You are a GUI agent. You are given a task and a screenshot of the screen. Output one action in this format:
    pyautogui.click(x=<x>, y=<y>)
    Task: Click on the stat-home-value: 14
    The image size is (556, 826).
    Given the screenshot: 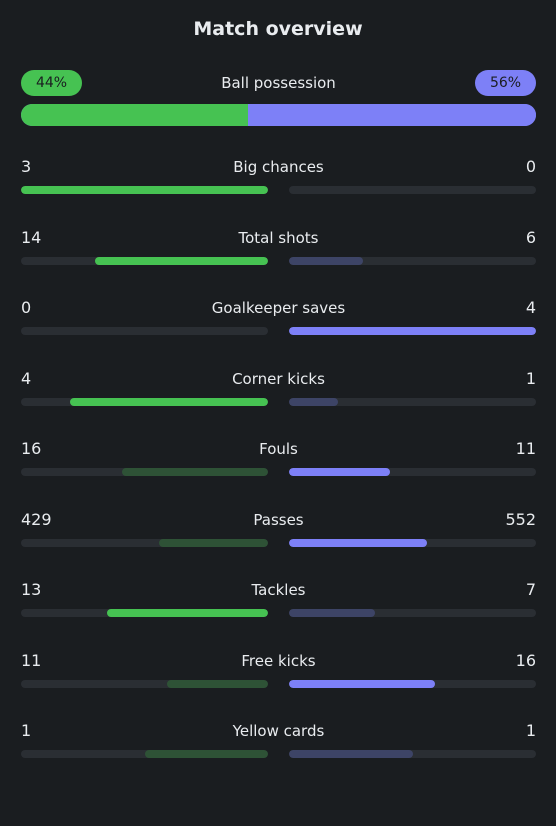 What is the action you would take?
    pyautogui.click(x=31, y=237)
    